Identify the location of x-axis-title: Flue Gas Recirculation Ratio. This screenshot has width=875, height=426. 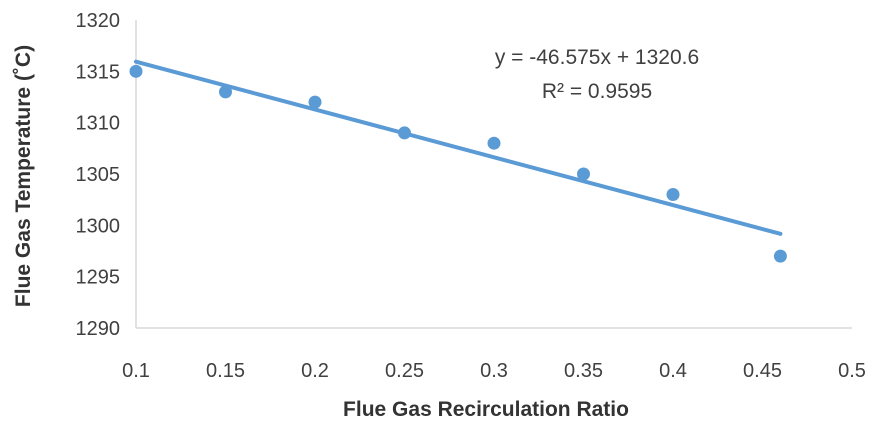
(486, 409).